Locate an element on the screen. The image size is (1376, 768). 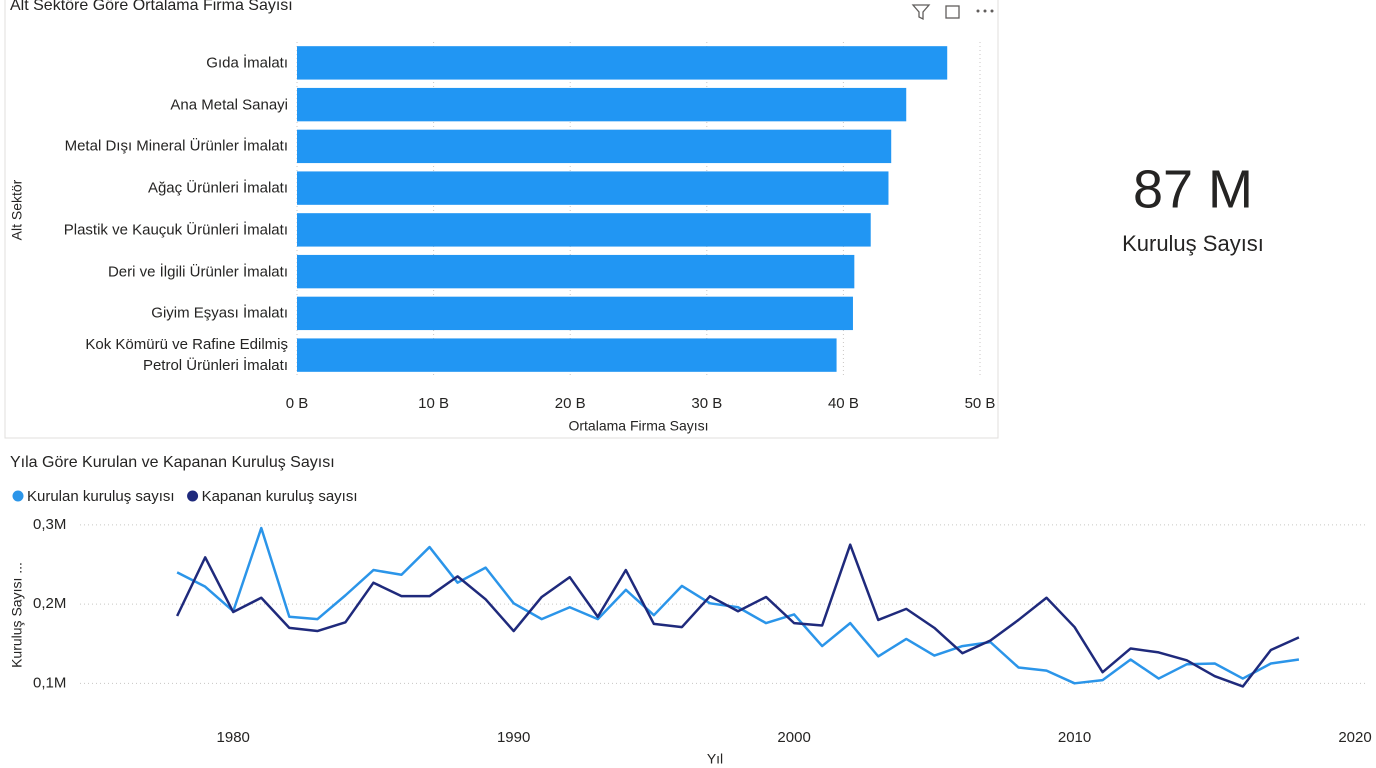
y-tick-label: Plastik ve Kauçuk Ürünleri İmalatı is located at coordinates (175, 230).